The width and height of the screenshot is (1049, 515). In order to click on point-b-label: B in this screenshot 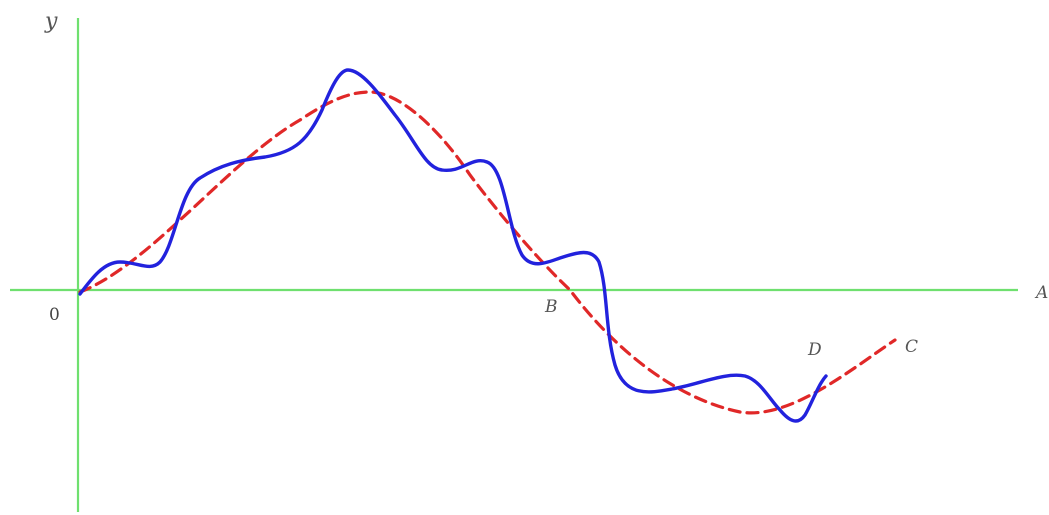, I will do `click(551, 307)`.